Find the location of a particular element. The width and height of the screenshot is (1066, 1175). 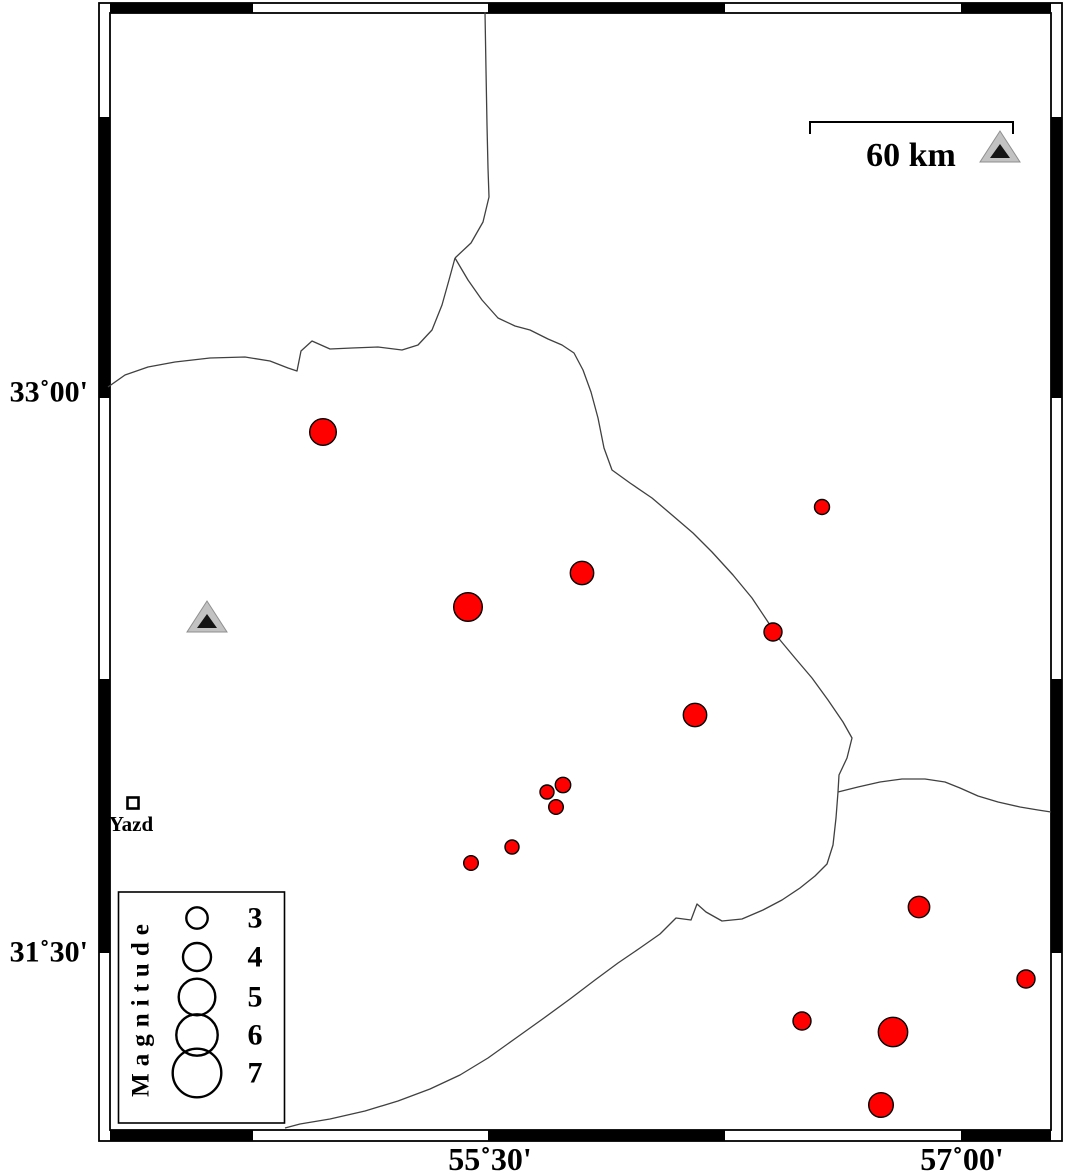

legend-magnitude-value: 6 is located at coordinates (255, 1035).